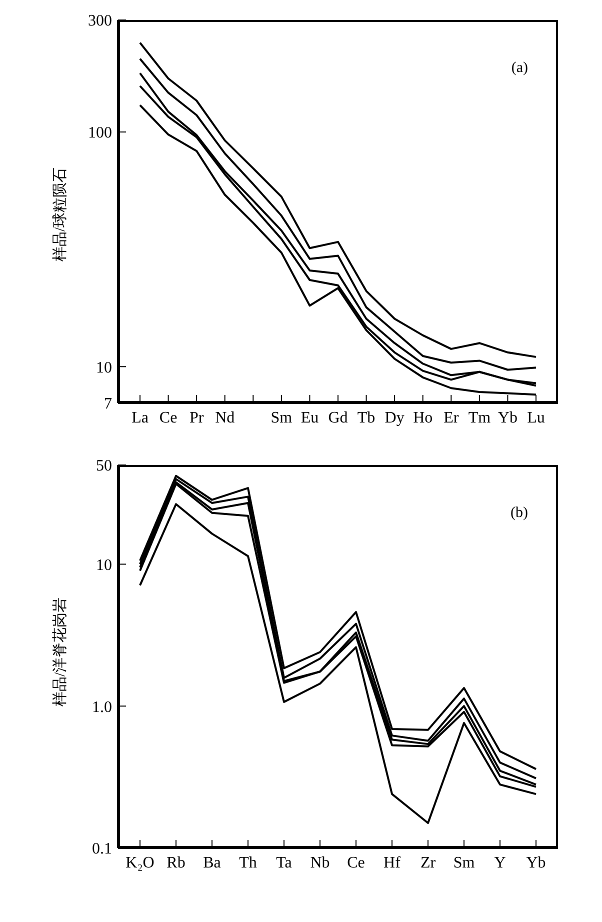  What do you see at coordinates (59, 651) in the screenshot?
I see `y-axis-title: 样品/洋脊花岗岩` at bounding box center [59, 651].